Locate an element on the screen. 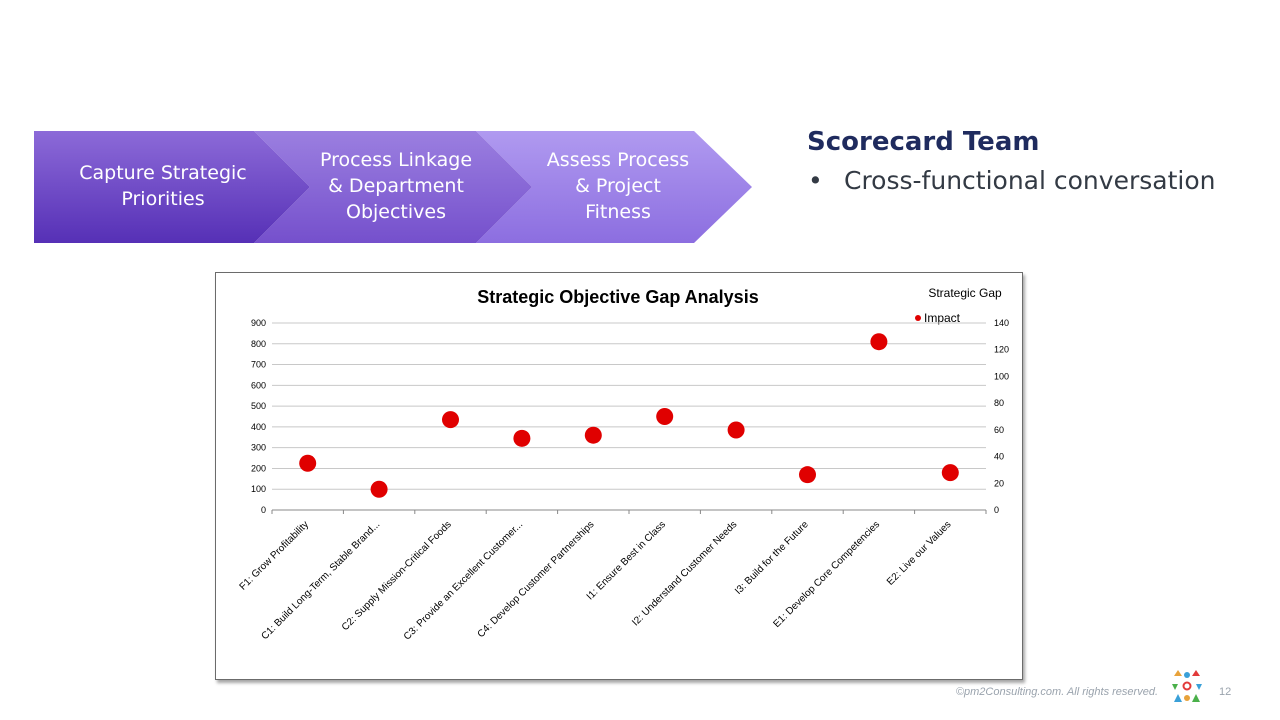 This screenshot has width=1280, height=720. copyright: ©pm2Consulting.com. All rights reserved. is located at coordinates (1056, 692).